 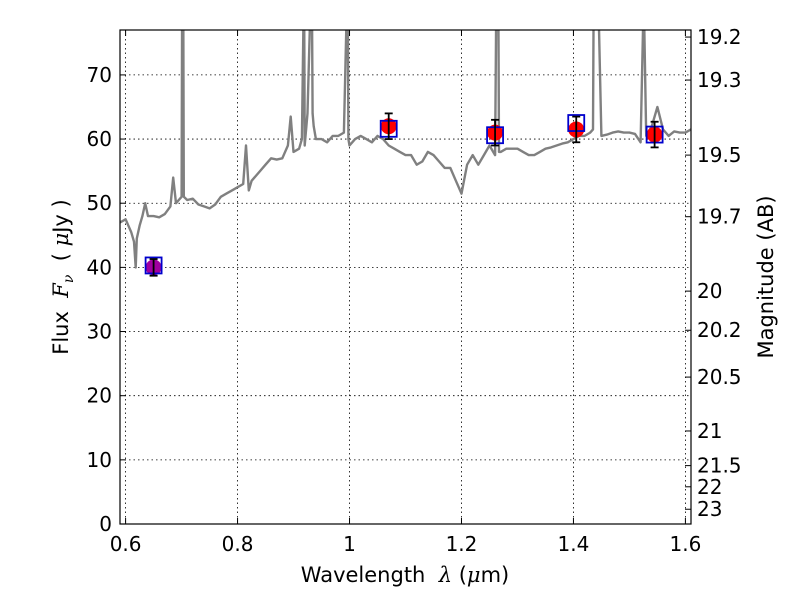 I want to click on x-axis-label: Wavelength λ (μm), so click(x=405, y=575).